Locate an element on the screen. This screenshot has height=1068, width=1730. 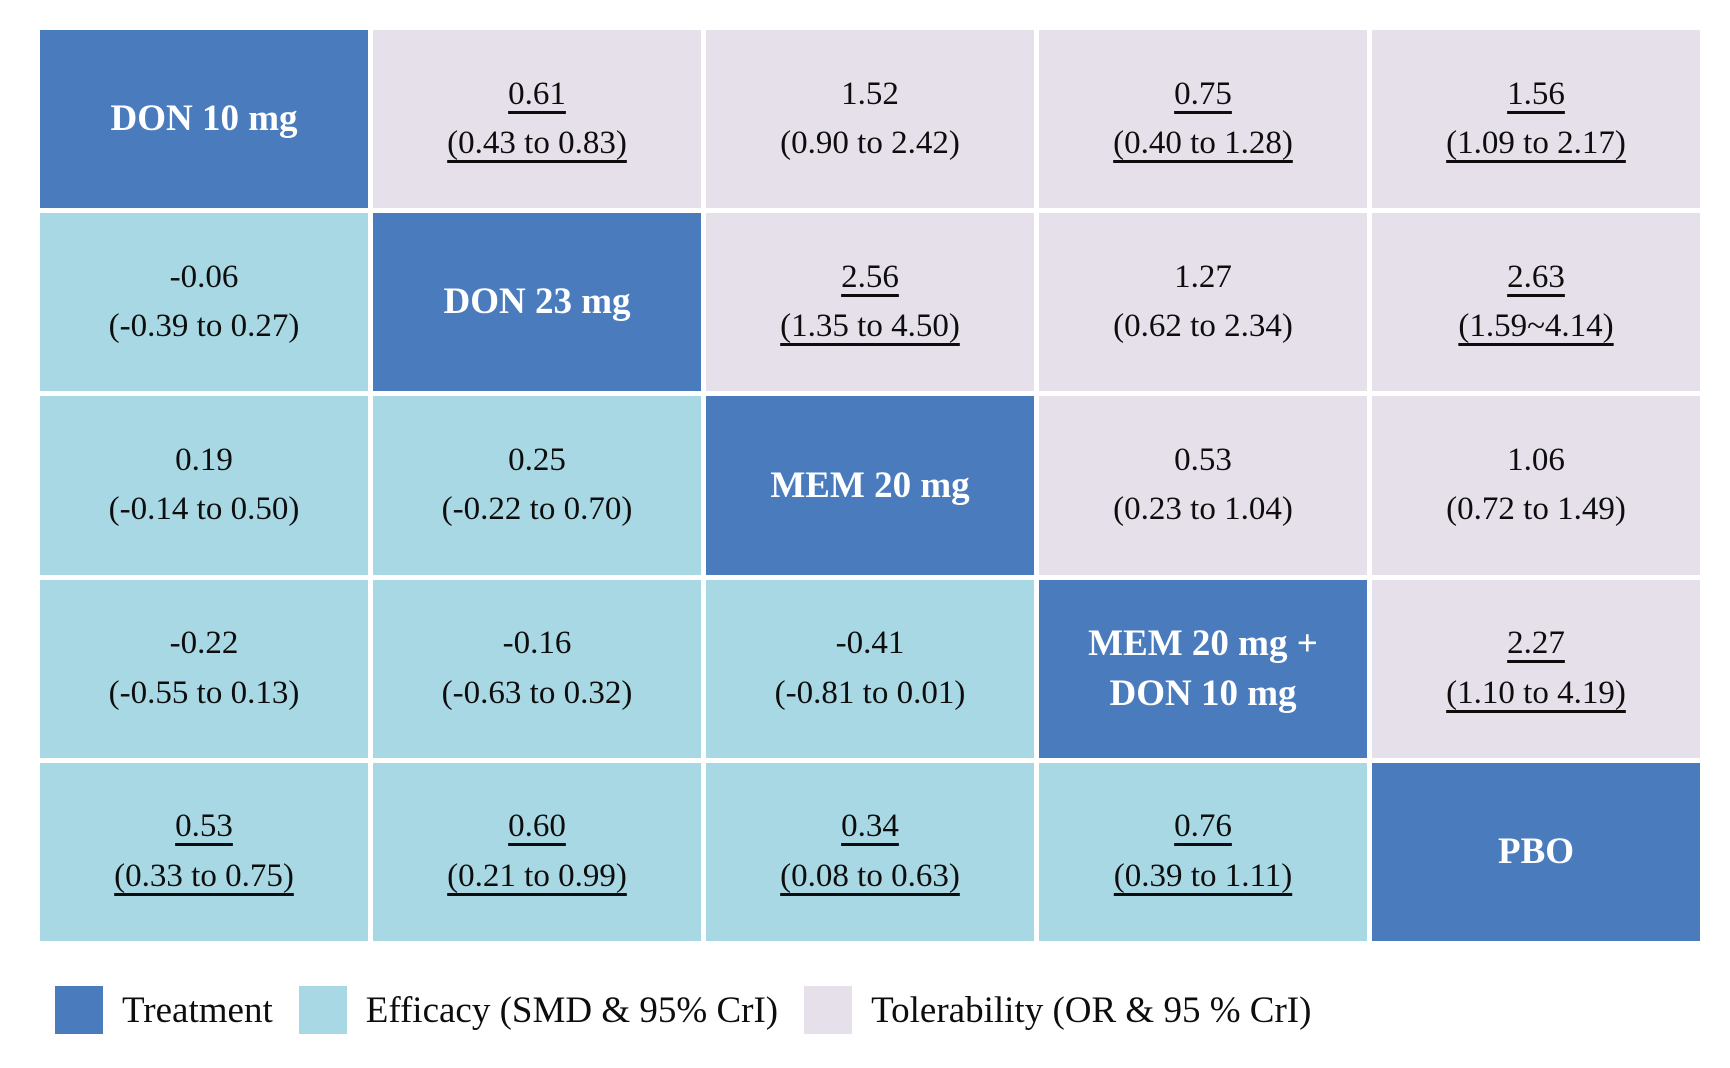
tolerability-cell: 2.63 (1.59~4.14) is located at coordinates (1536, 302).